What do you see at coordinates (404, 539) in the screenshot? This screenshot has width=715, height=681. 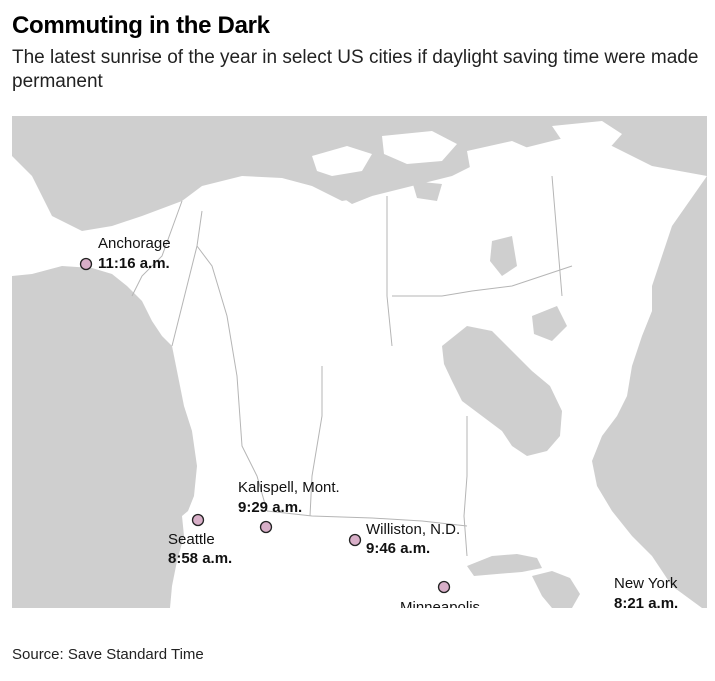 I see `city-williston: Williston, N.D. 9:46 a.m.` at bounding box center [404, 539].